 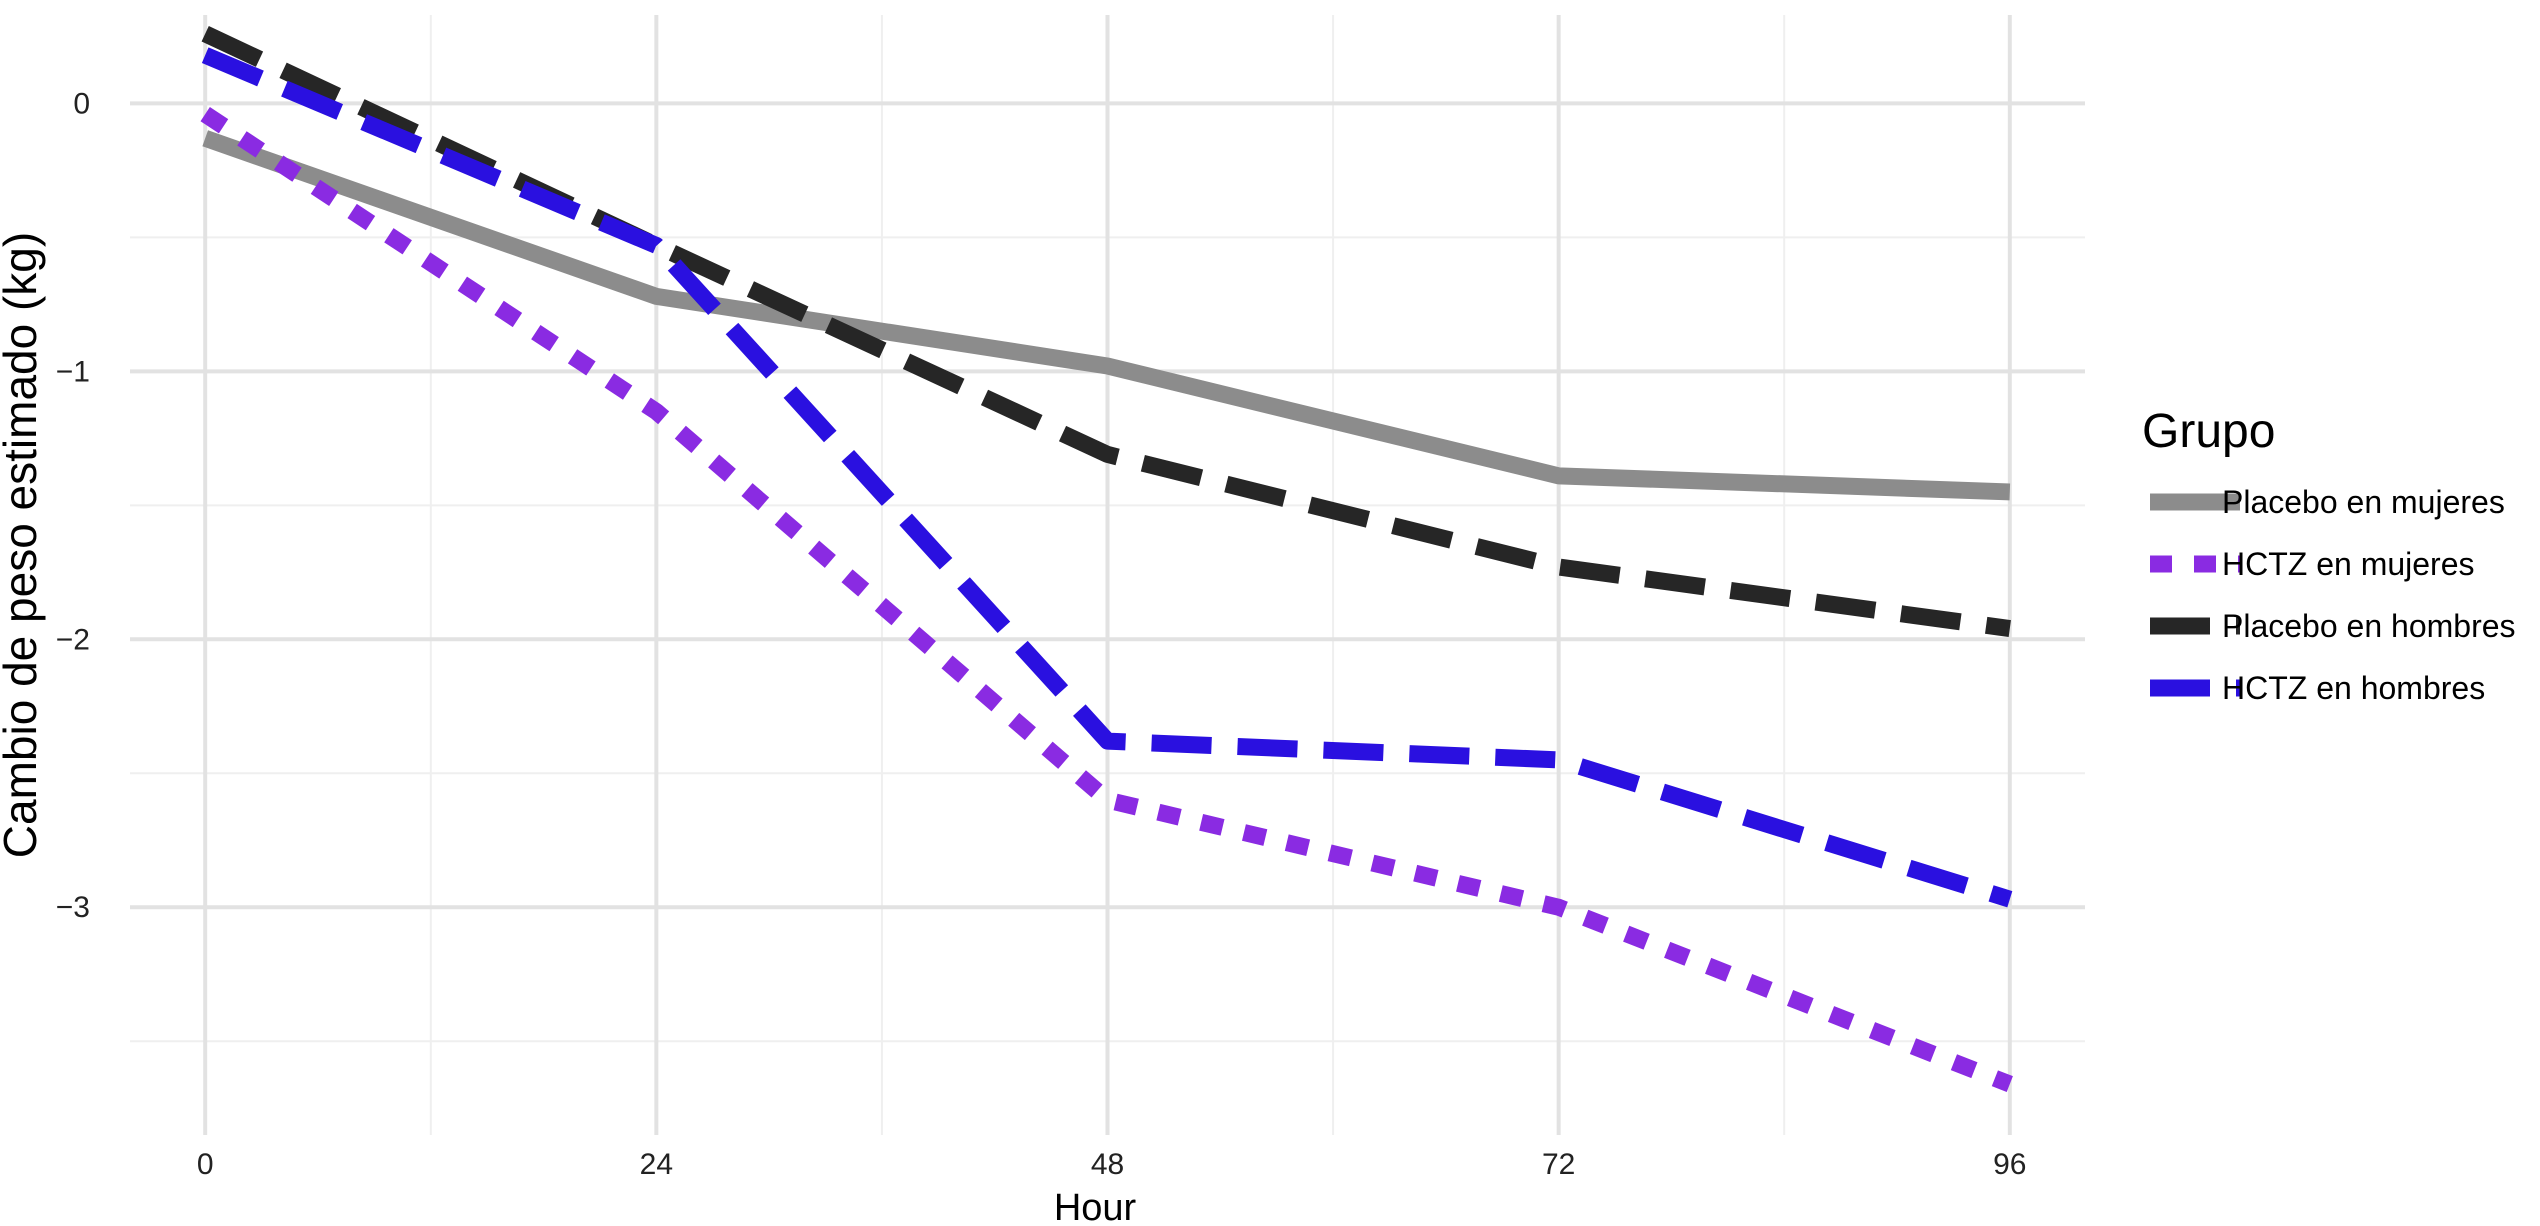 What do you see at coordinates (2363, 502) in the screenshot?
I see `legend-label-1: Placebo en mujeres` at bounding box center [2363, 502].